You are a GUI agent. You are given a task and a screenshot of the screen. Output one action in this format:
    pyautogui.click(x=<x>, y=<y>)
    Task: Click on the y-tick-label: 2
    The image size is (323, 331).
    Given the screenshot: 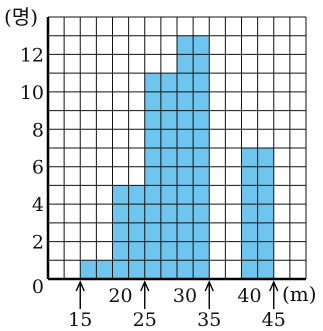 What is the action you would take?
    pyautogui.click(x=38, y=243)
    